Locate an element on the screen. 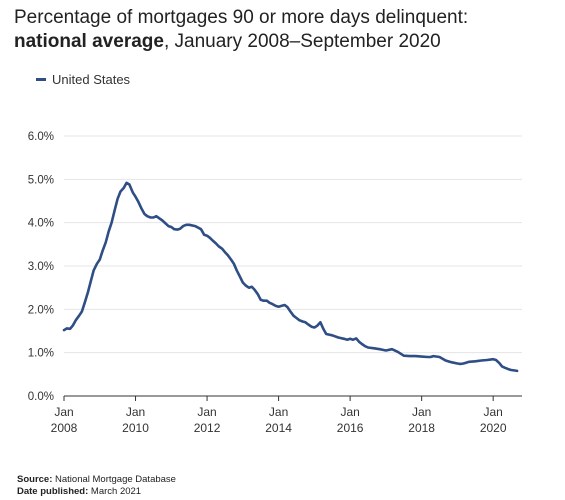 The image size is (565, 500). date-value: March 2021 is located at coordinates (115, 491).